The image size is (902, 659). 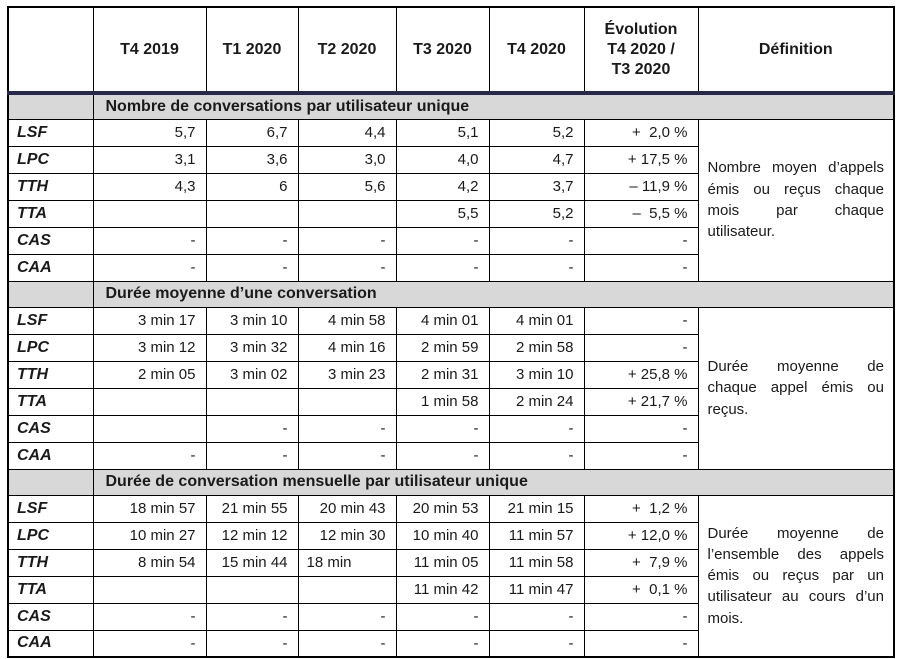 What do you see at coordinates (347, 186) in the screenshot?
I see `cell: 5,6` at bounding box center [347, 186].